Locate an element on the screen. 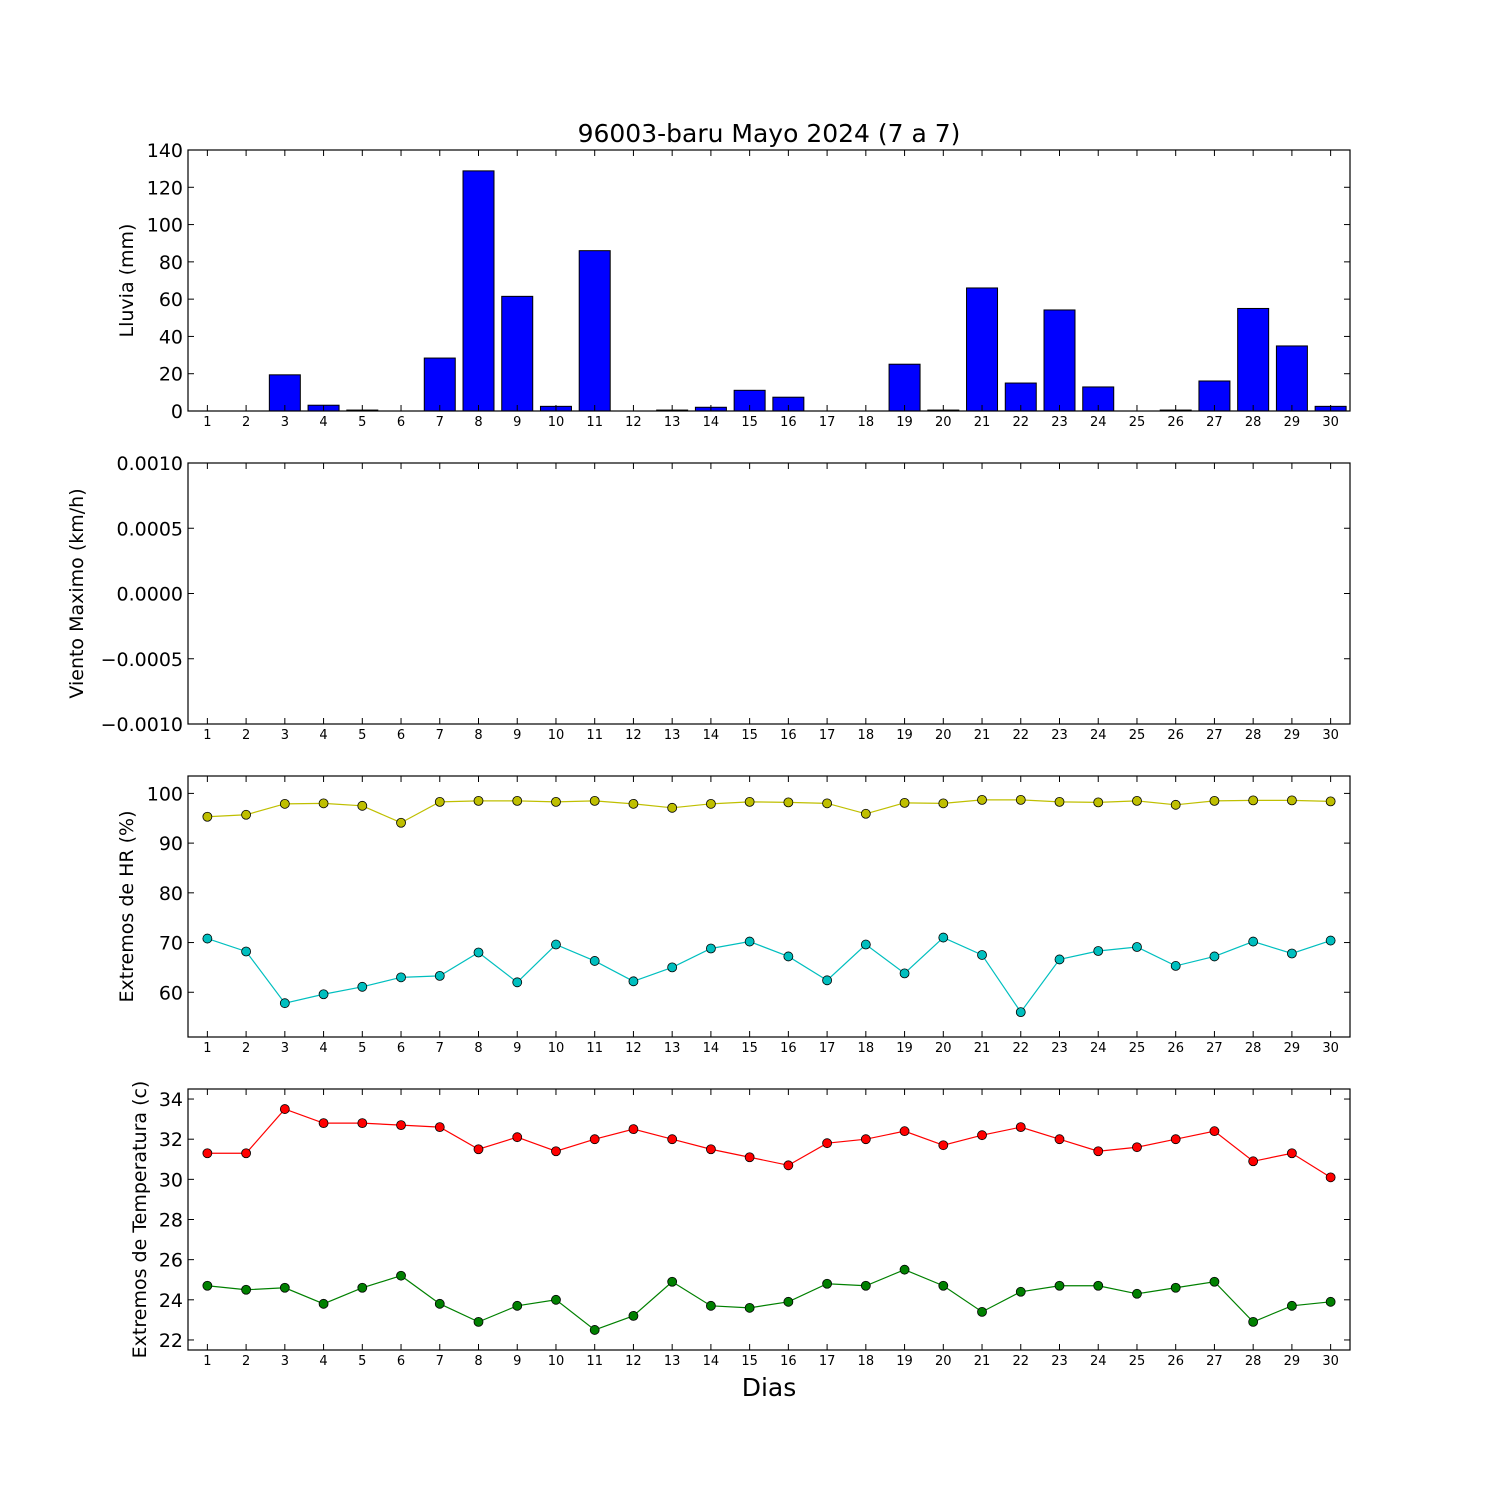 This screenshot has width=1500, height=1500. temp-xtick-label: 20 is located at coordinates (943, 1361).